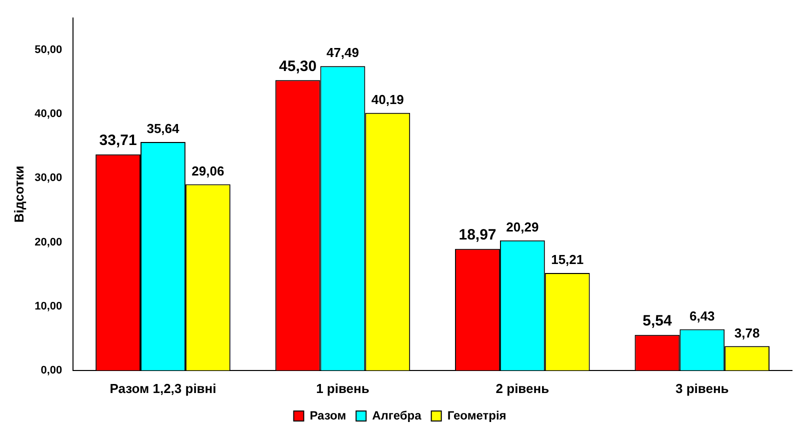 Image resolution: width=804 pixels, height=440 pixels. Describe the element at coordinates (747, 332) in the screenshot. I see `data-label: 3,78` at that location.